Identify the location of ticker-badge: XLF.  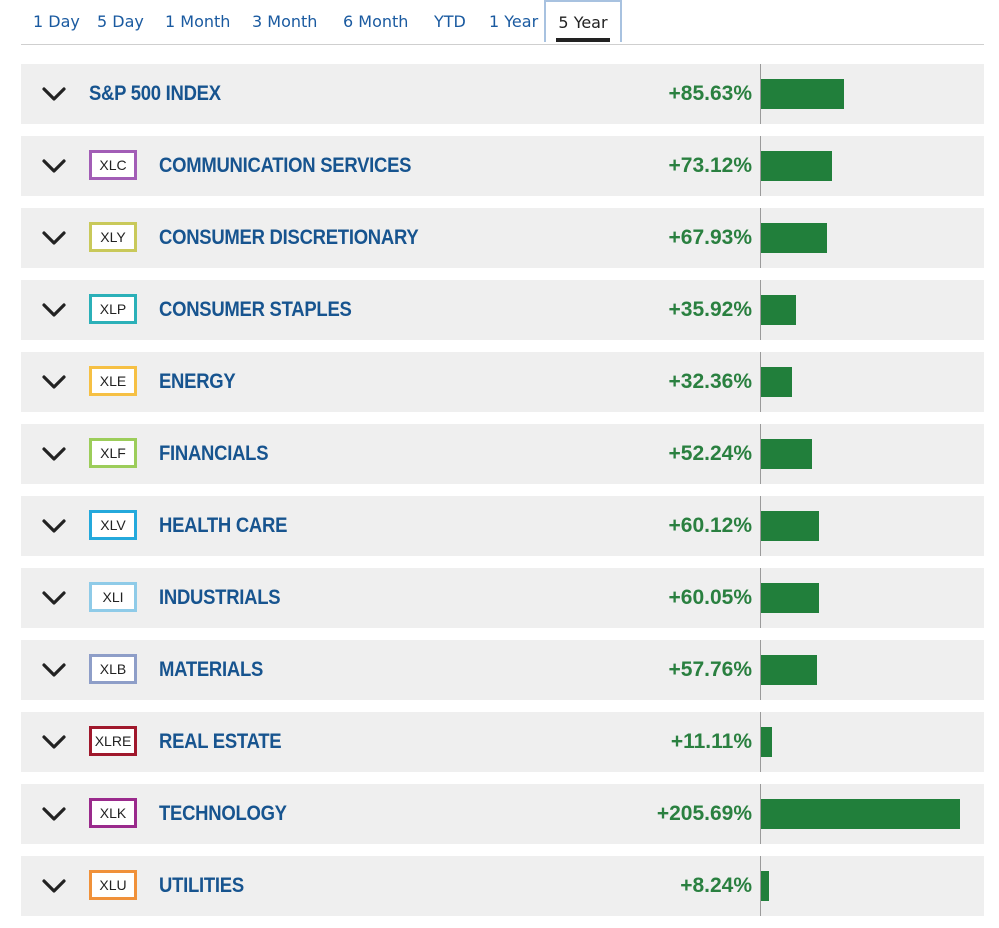
(113, 453).